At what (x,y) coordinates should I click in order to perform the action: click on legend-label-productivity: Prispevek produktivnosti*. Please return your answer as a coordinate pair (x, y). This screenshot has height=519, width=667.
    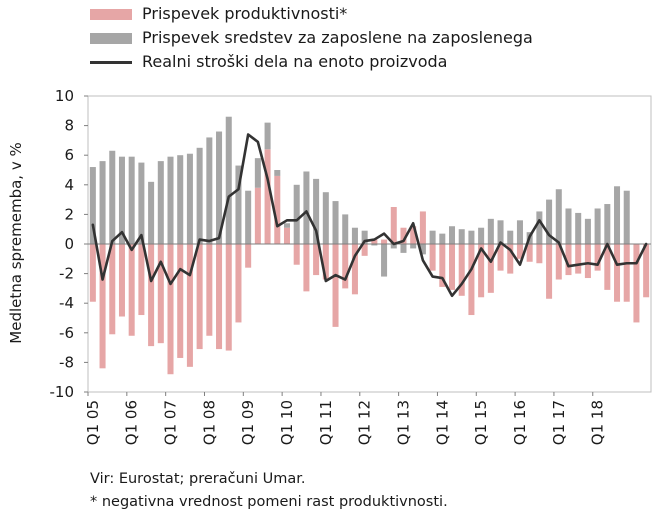
    Looking at the image, I should click on (245, 13).